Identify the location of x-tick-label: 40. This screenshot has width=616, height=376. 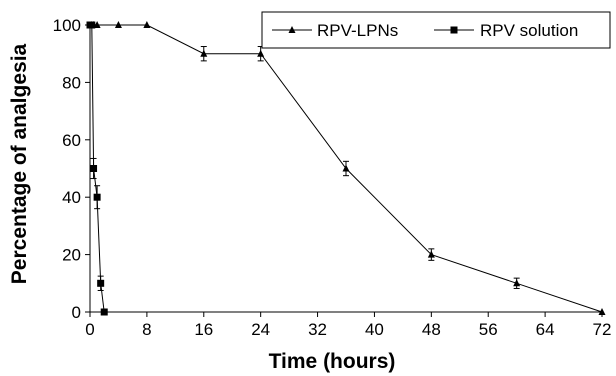
(374, 329).